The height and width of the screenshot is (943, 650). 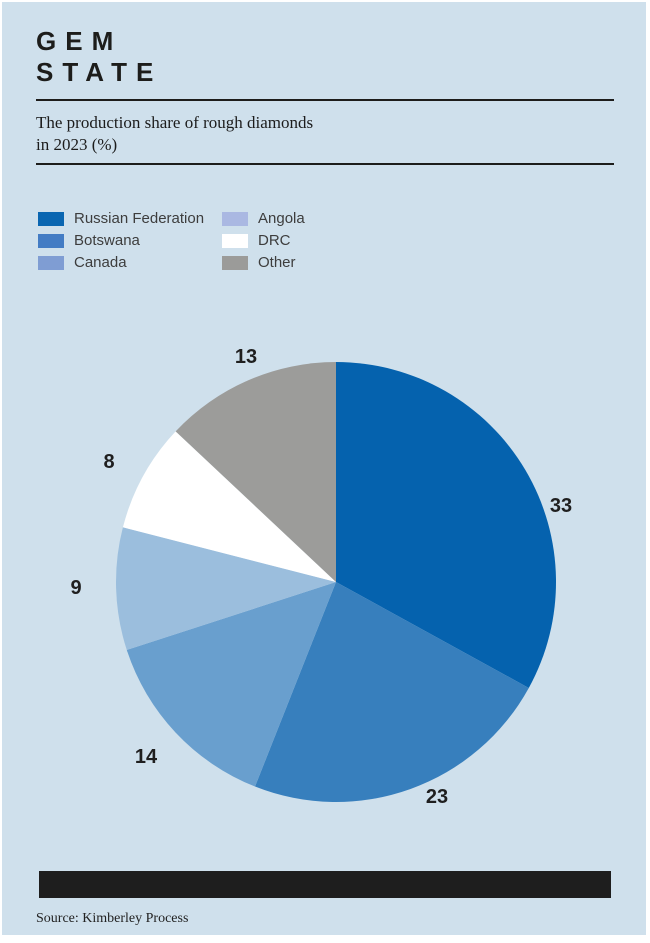 I want to click on legend-item-botswana: Botswana, so click(x=130, y=240).